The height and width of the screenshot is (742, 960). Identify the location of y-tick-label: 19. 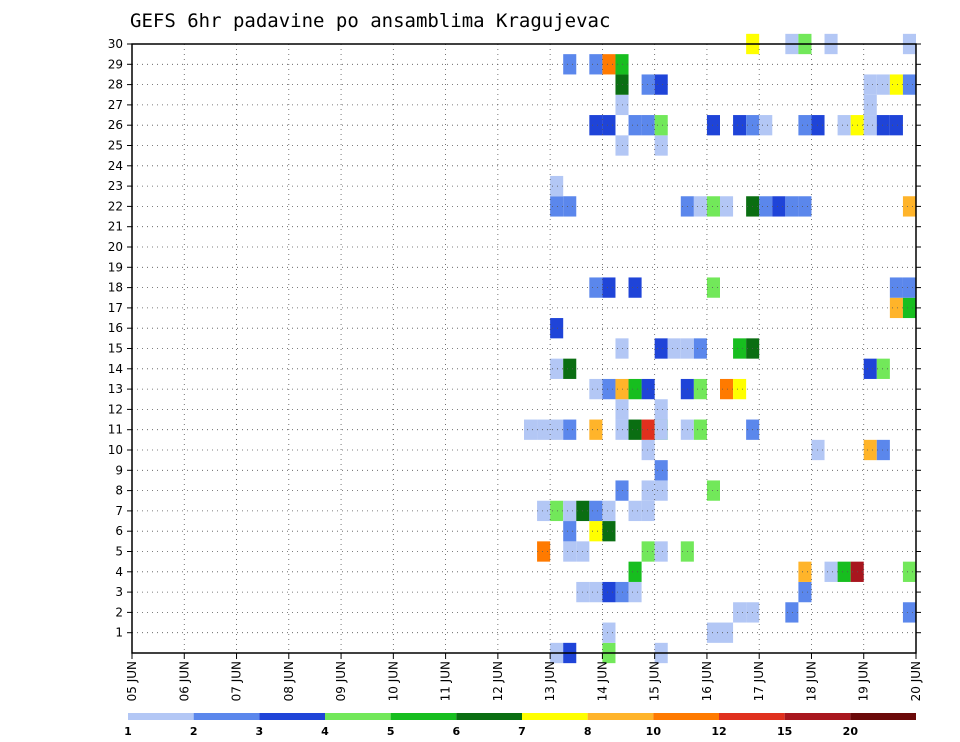
(115, 267).